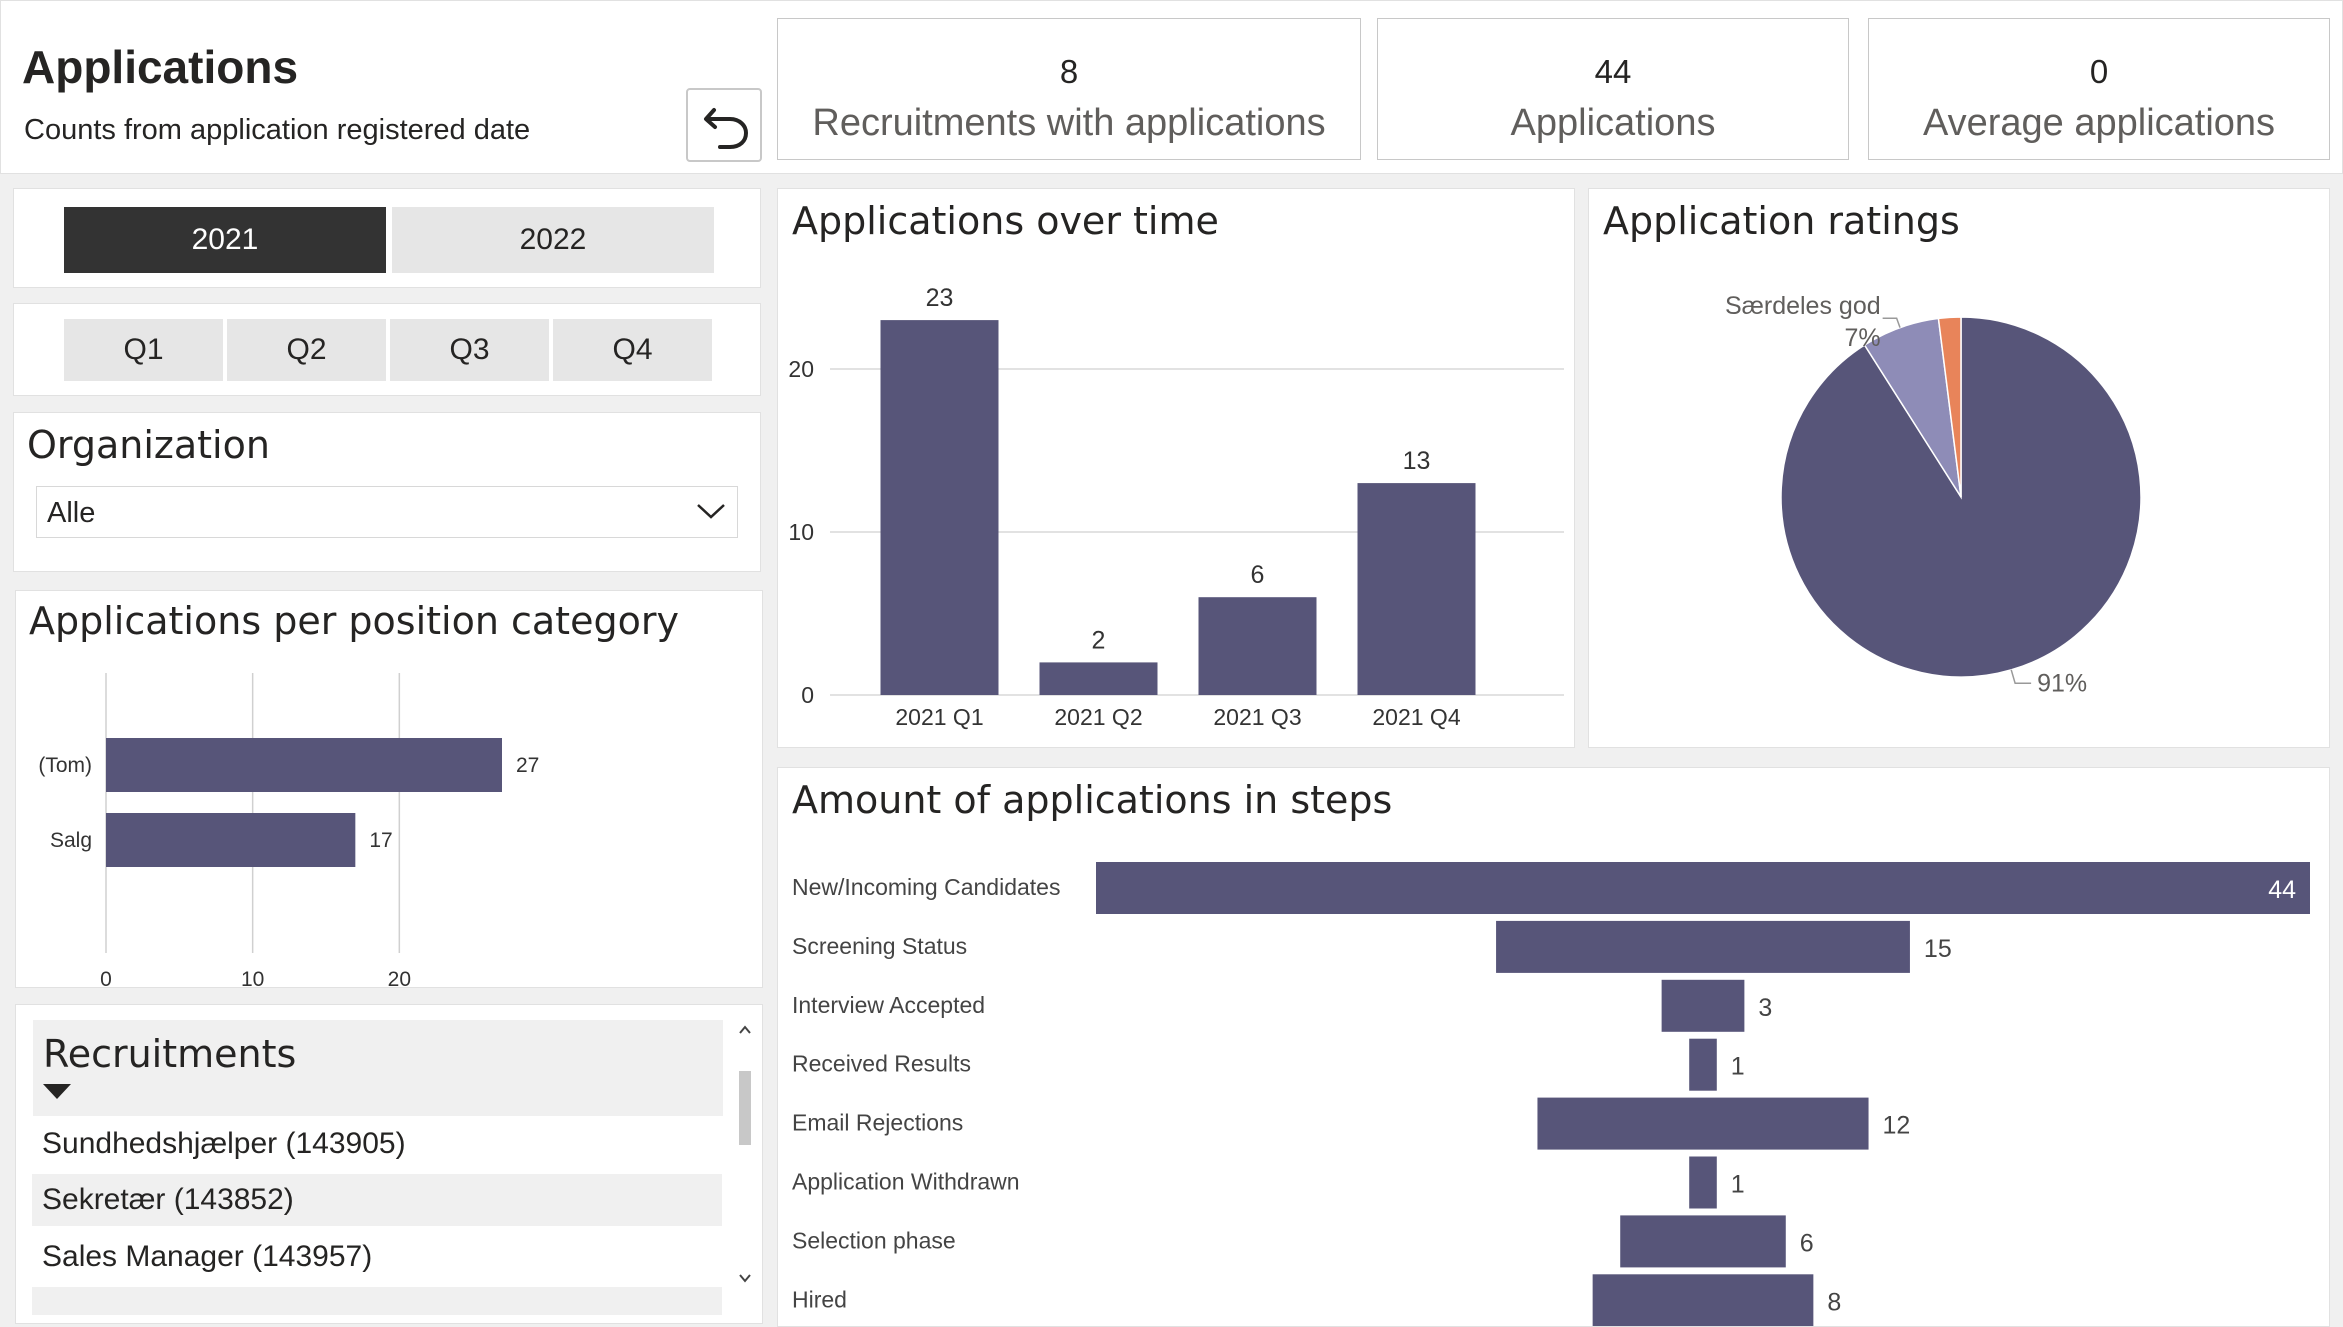  Describe the element at coordinates (879, 946) in the screenshot. I see `step-label: Screening Status` at that location.